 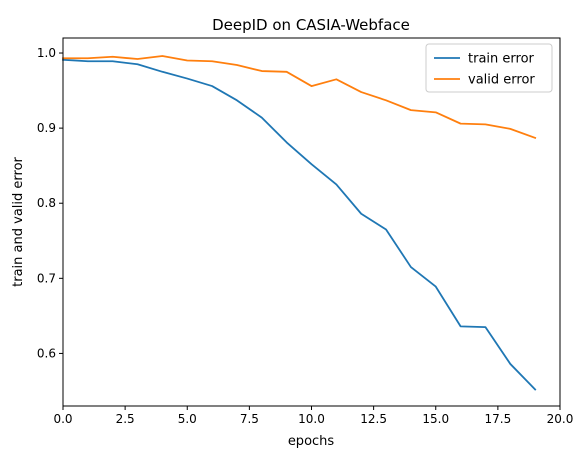 I want to click on x-tick-label: 17.5, so click(x=498, y=419).